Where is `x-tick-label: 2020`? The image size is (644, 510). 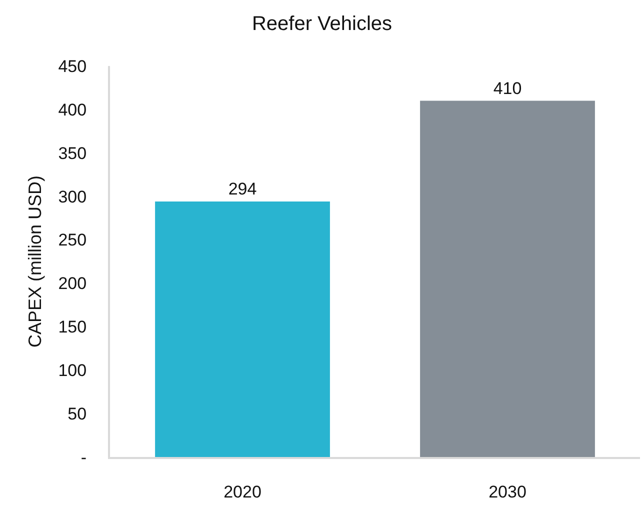
x-tick-label: 2020 is located at coordinates (243, 492).